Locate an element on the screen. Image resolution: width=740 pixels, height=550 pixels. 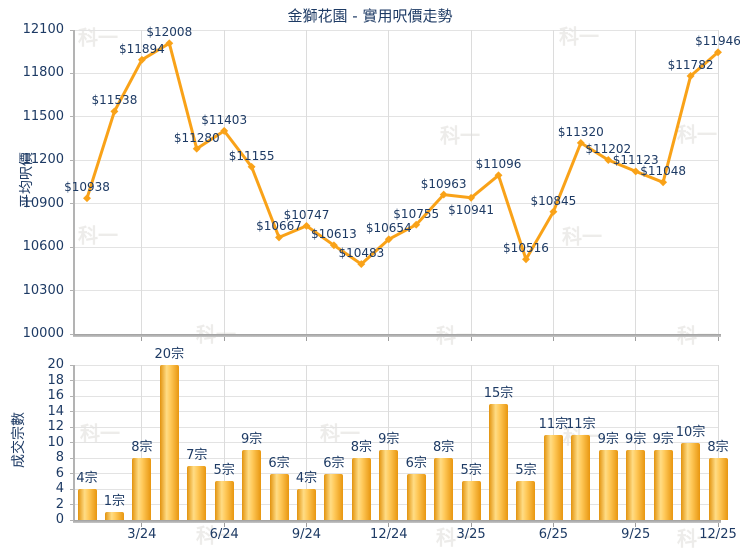
data-point-label: $11538 is located at coordinates (114, 100).